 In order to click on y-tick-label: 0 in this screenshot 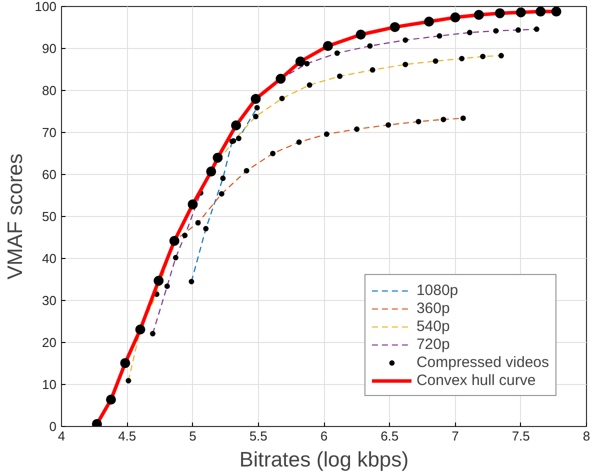, I will do `click(53, 426)`.